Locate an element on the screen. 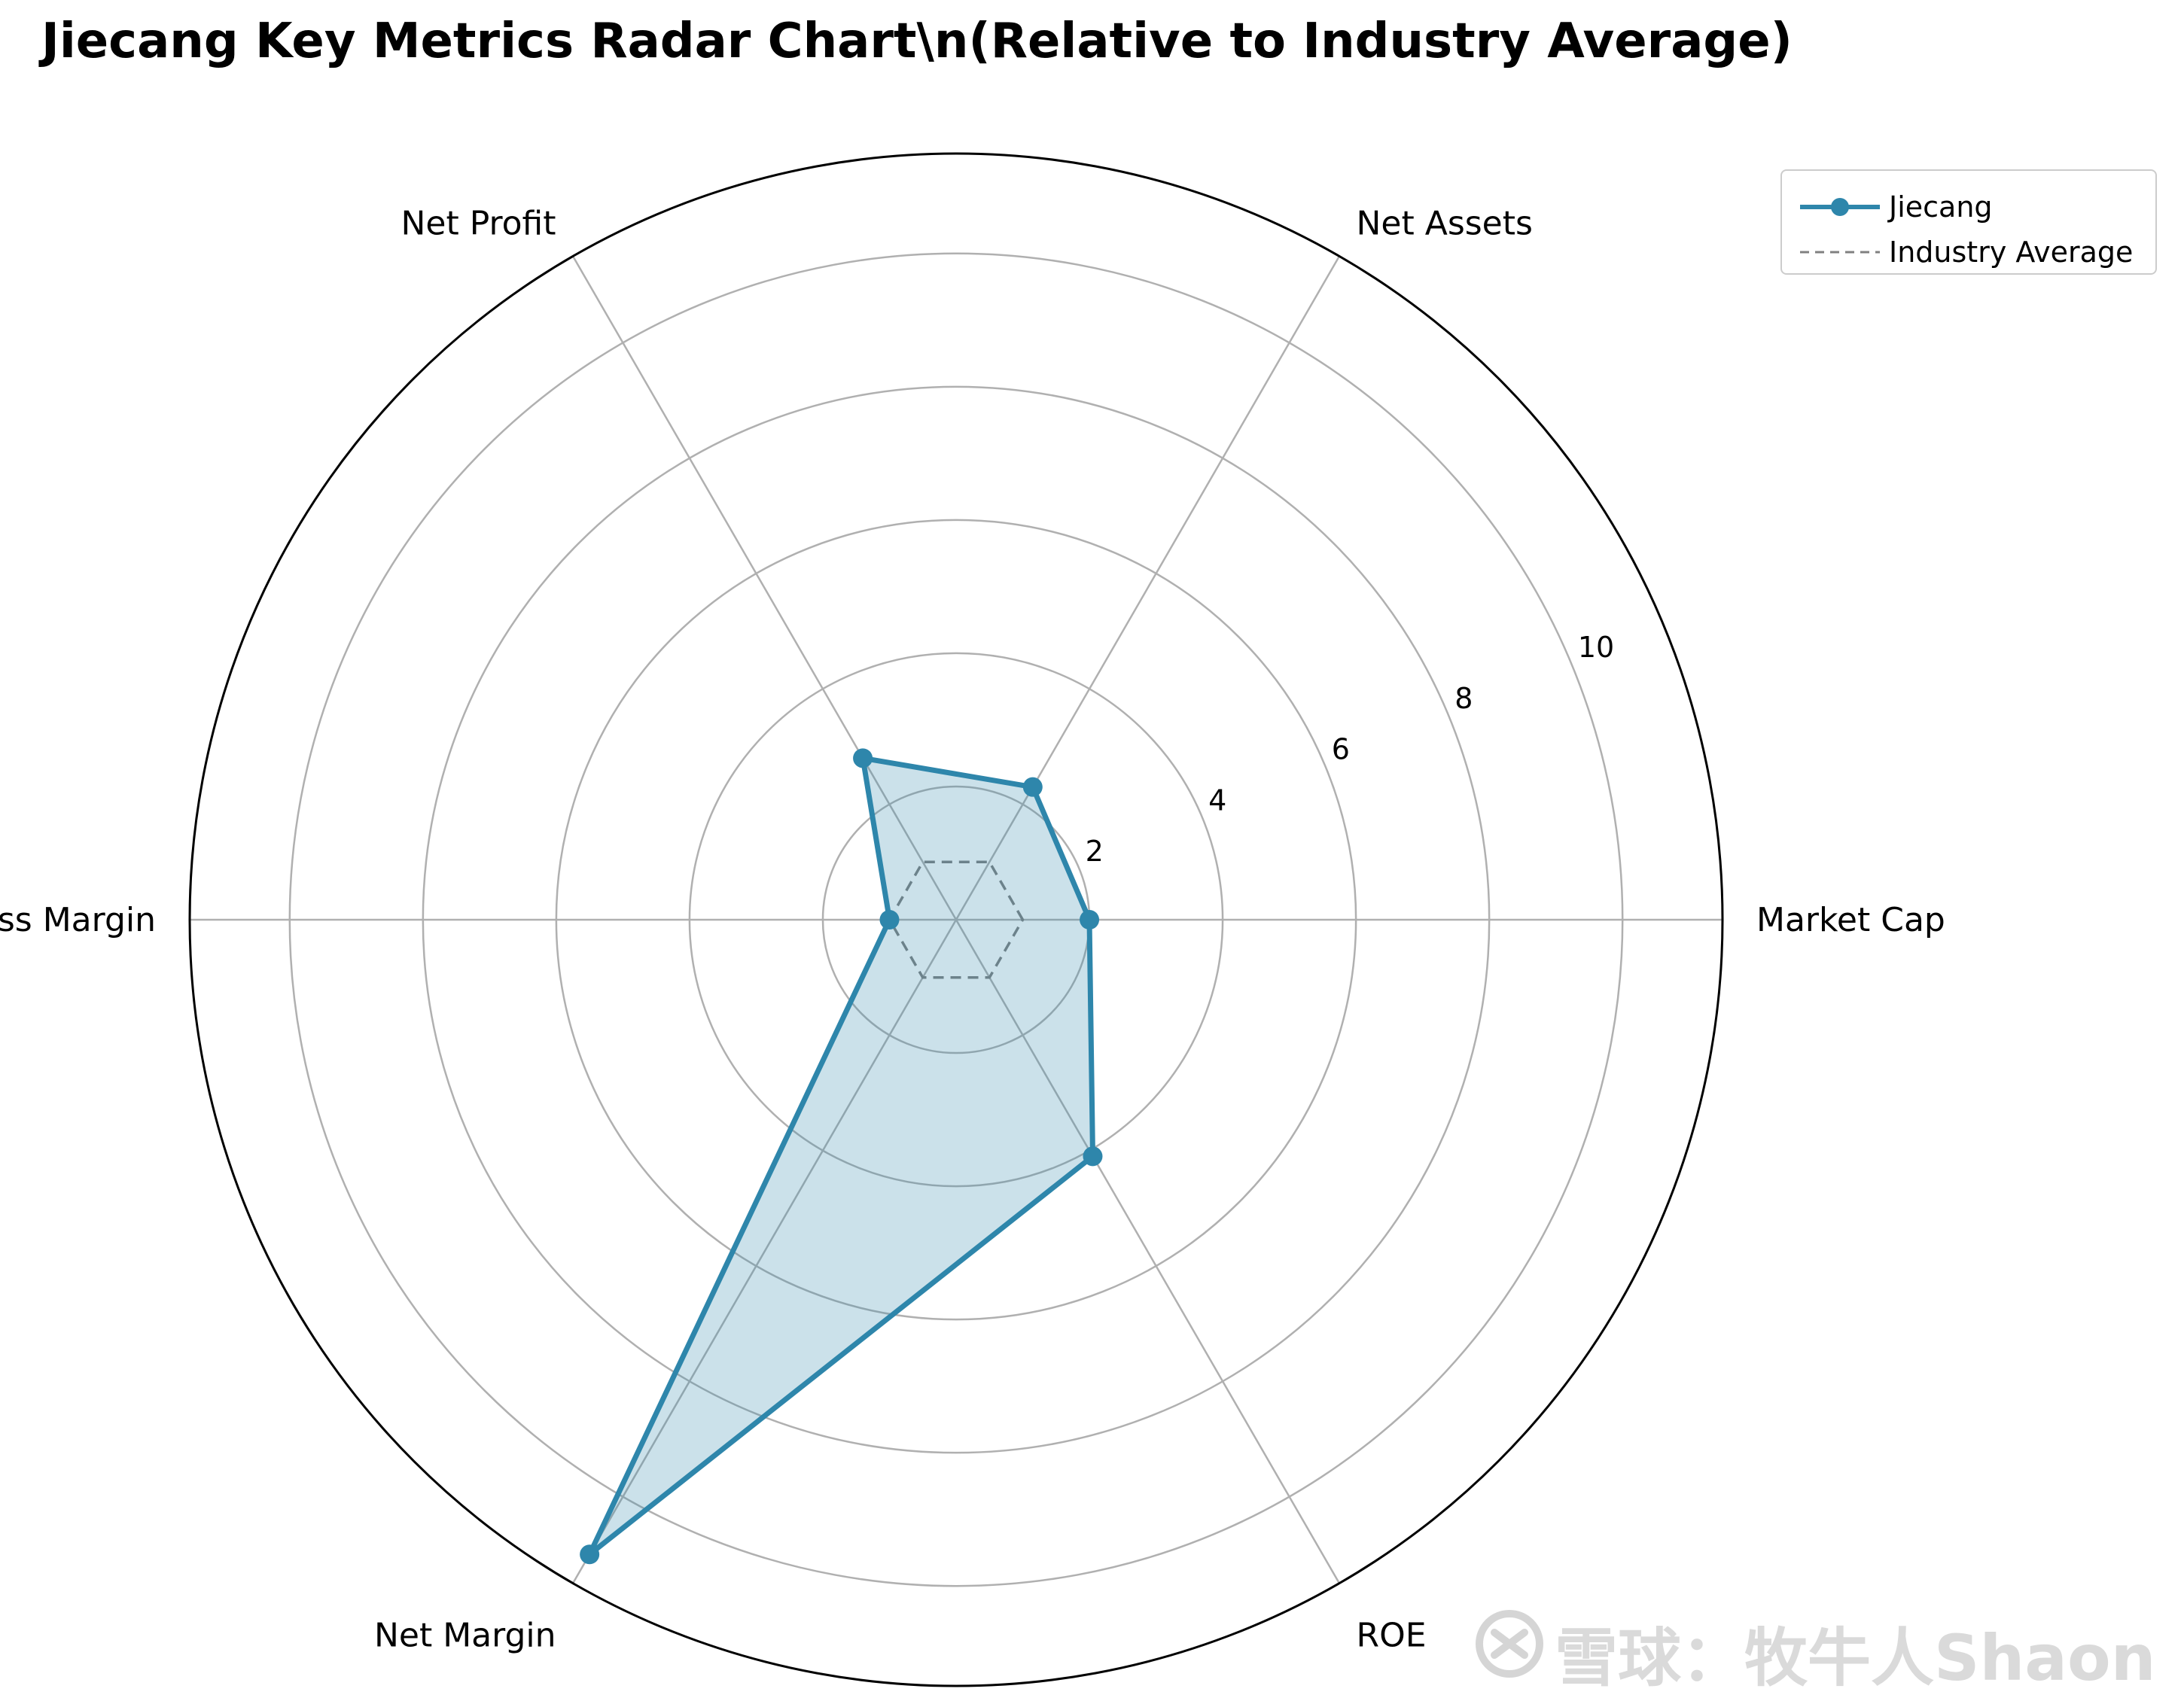 This screenshot has height=1707, width=2184. legend-label-industry-average: Industry Average is located at coordinates (2011, 253).